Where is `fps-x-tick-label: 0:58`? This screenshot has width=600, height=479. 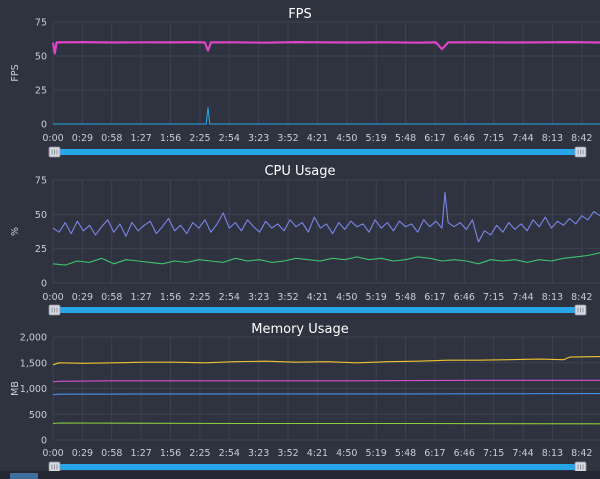 fps-x-tick-label: 0:58 is located at coordinates (111, 138).